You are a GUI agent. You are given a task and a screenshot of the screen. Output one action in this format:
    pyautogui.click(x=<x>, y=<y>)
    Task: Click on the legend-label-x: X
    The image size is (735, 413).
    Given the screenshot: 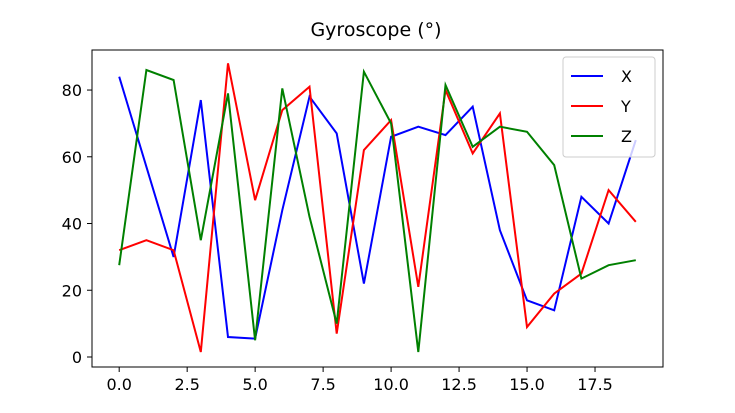 What is the action you would take?
    pyautogui.click(x=626, y=76)
    